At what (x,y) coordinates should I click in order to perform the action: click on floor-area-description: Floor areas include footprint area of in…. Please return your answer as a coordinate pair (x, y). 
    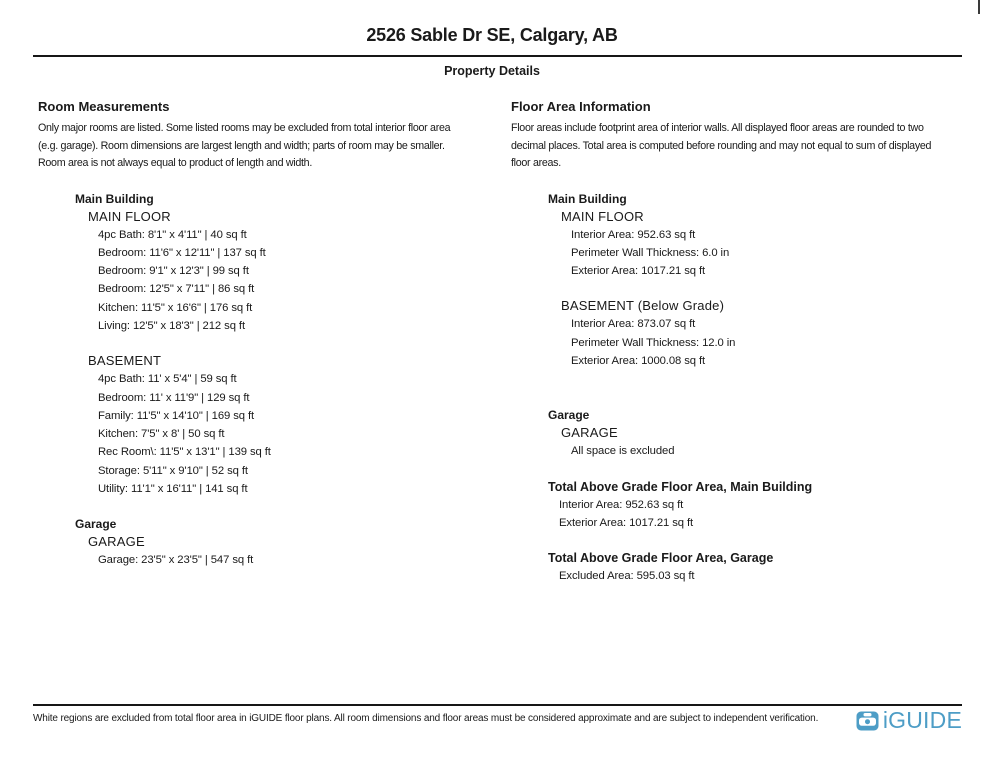
    Looking at the image, I should click on (747, 146).